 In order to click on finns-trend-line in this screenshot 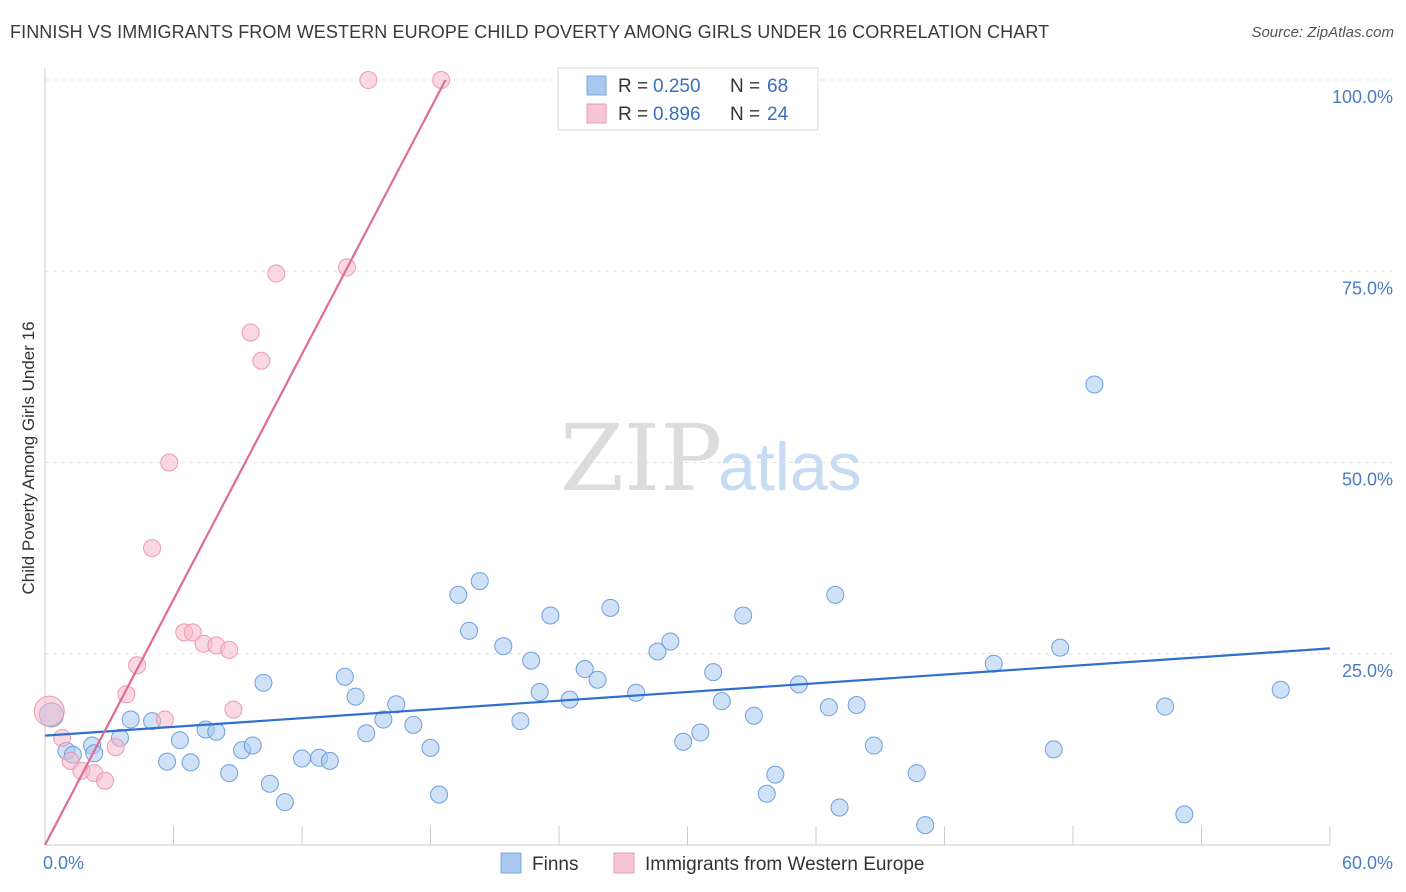, I will do `click(687, 692)`.